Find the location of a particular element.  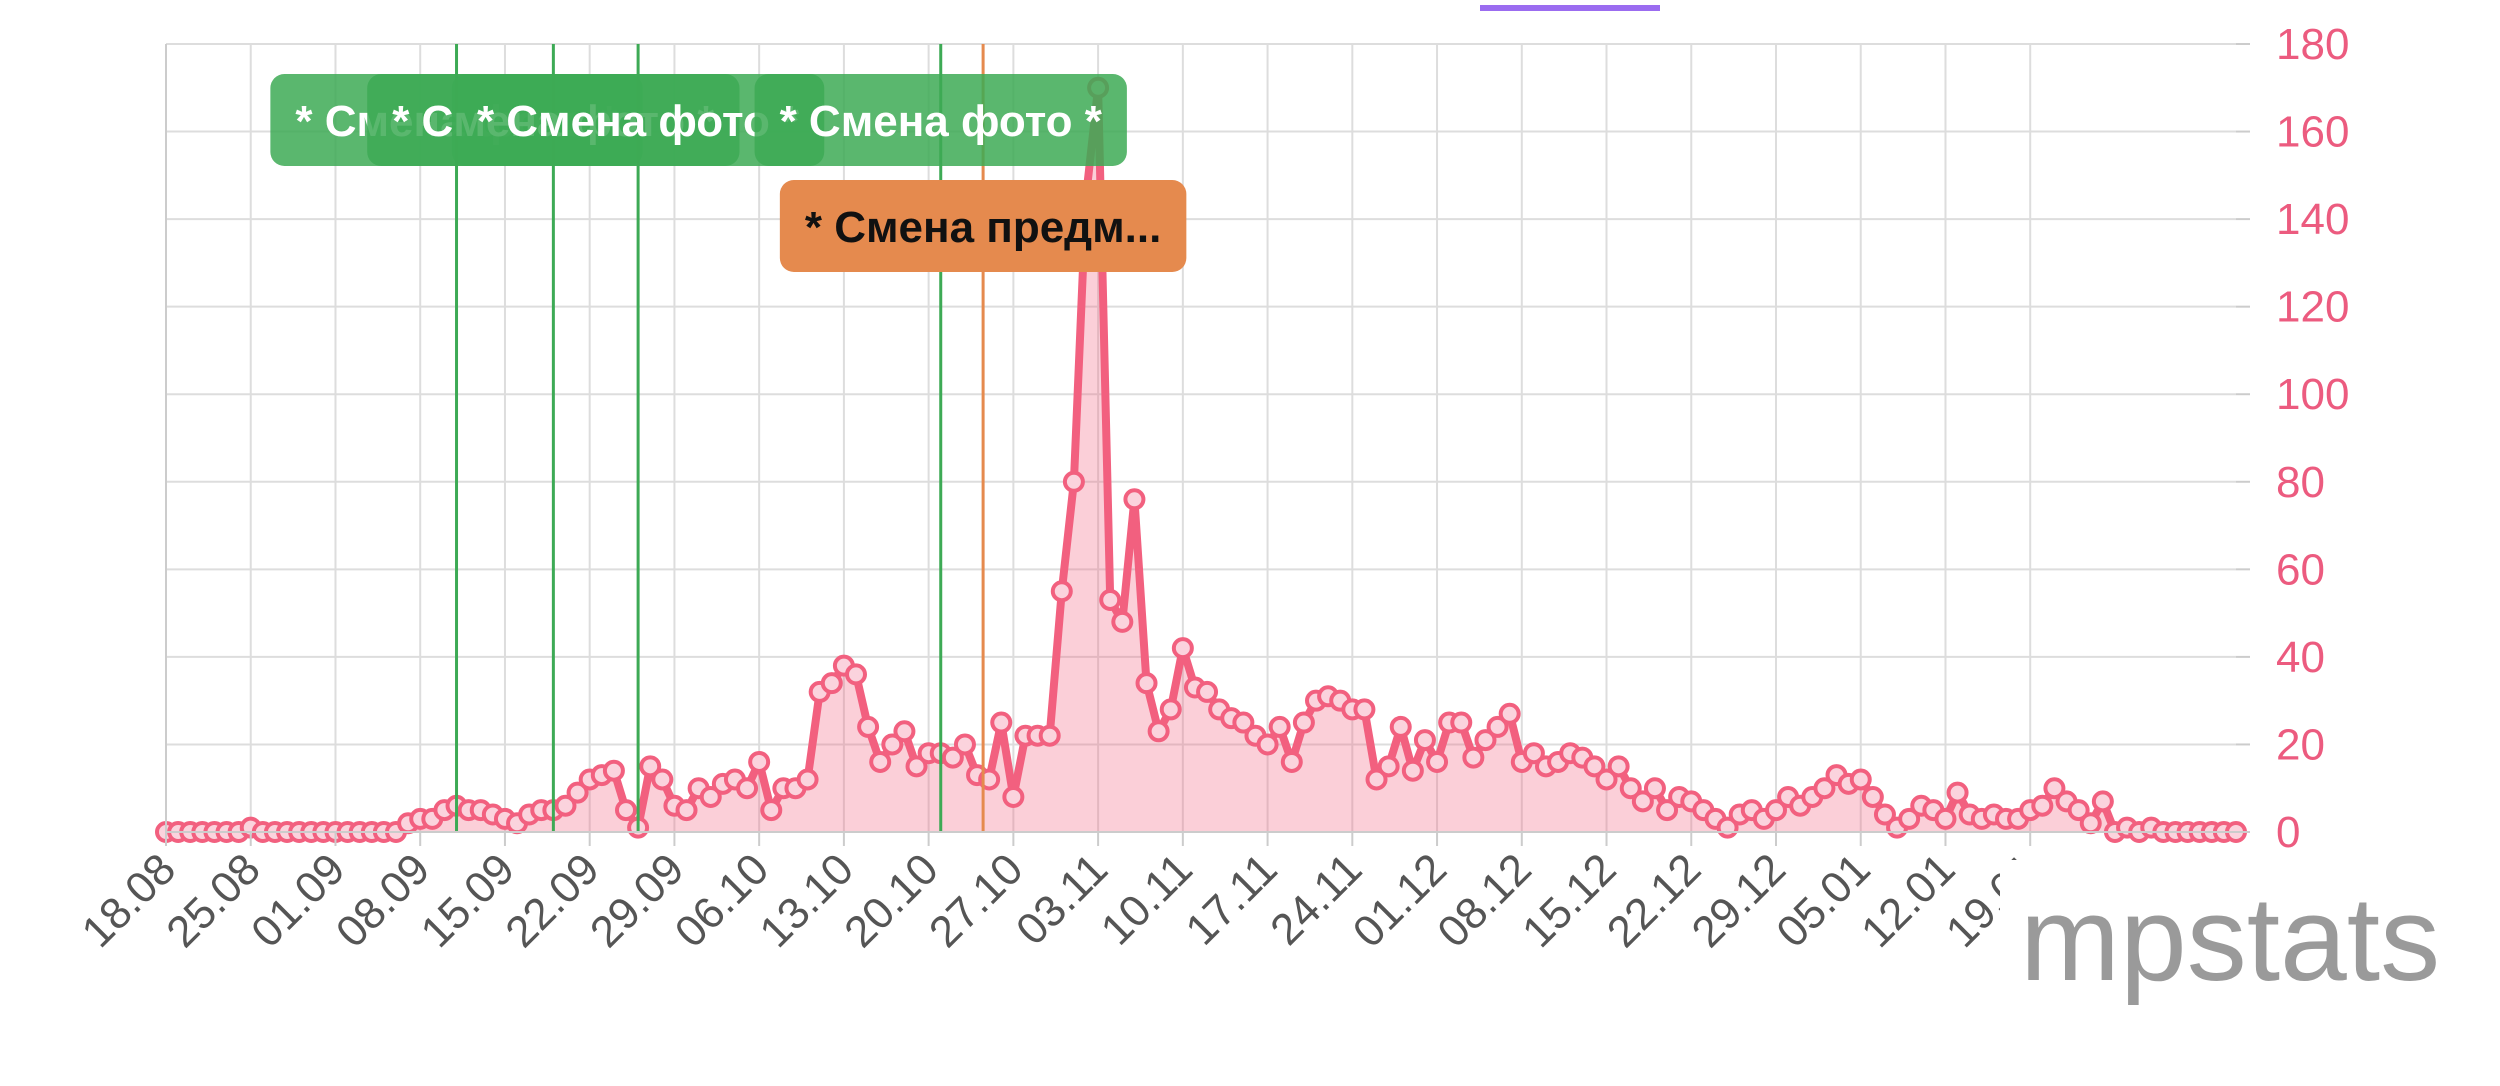

x-tick-label: 22.09 is located at coordinates (552, 900).